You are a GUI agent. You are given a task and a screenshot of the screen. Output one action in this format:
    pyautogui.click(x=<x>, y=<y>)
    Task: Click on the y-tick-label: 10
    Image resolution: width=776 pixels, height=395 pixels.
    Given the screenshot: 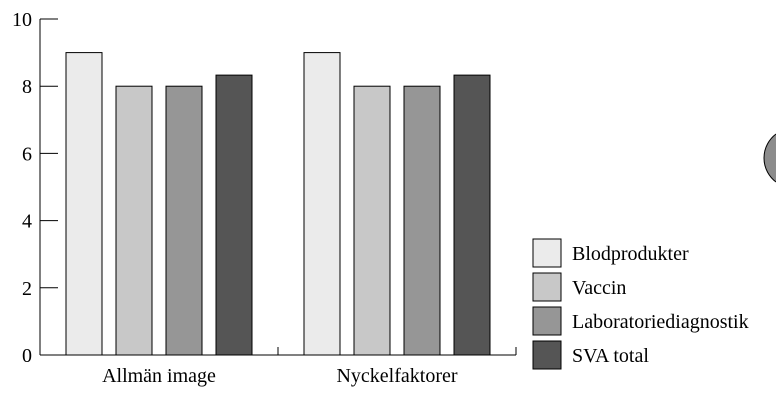 What is the action you would take?
    pyautogui.click(x=22, y=20)
    